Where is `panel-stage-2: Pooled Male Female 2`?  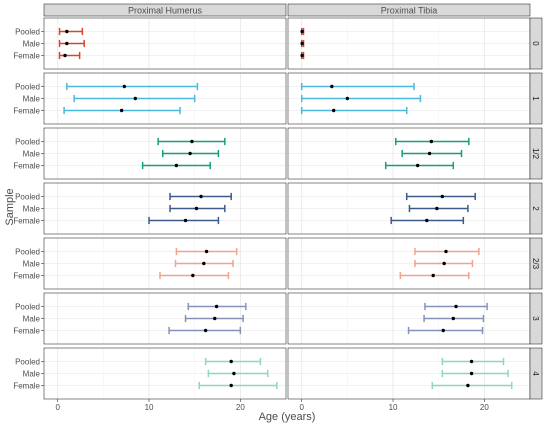
panel-stage-2: Pooled Male Female 2 is located at coordinates (278, 208).